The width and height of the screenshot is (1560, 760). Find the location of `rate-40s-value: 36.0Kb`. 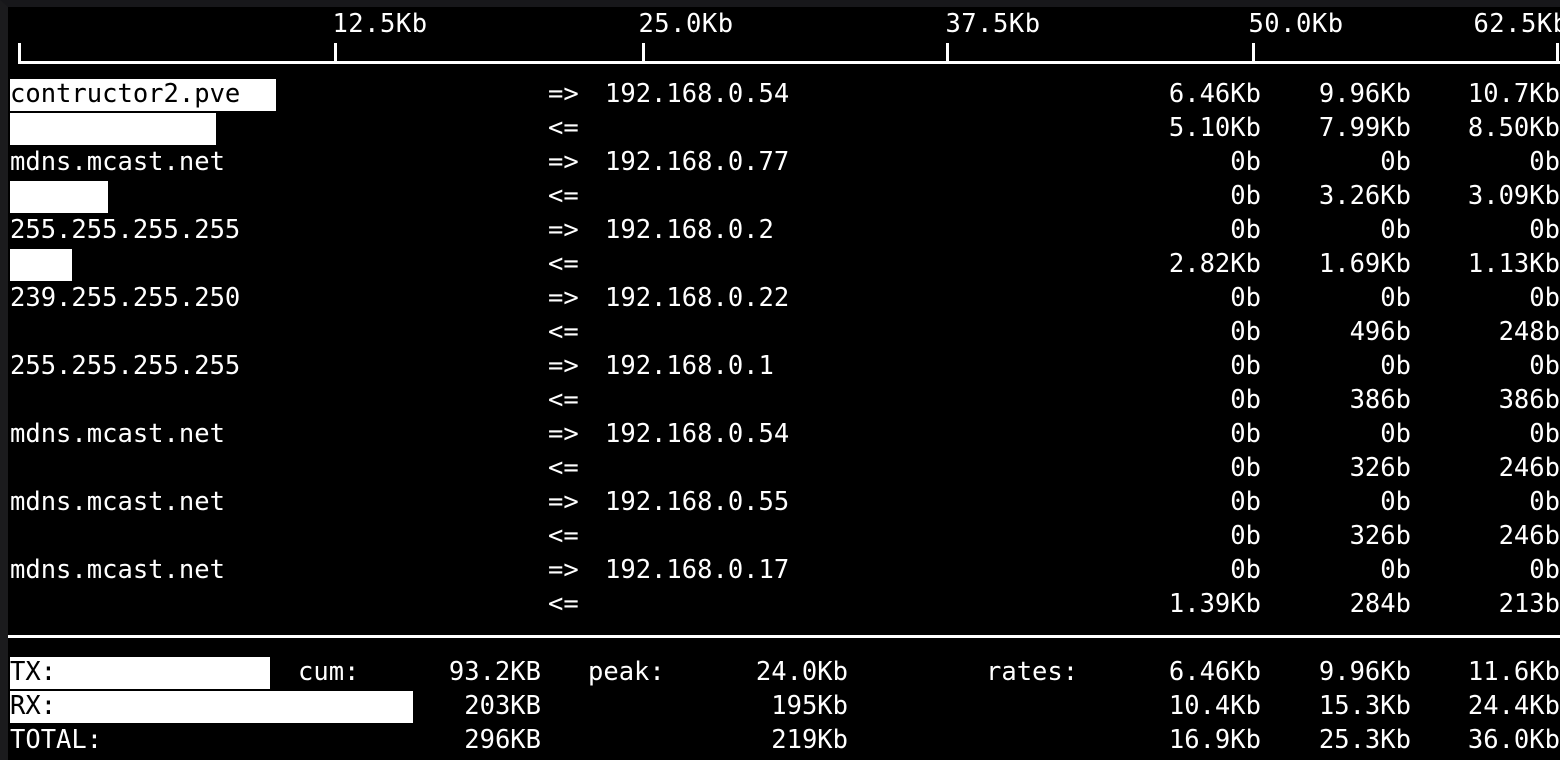

rate-40s-value: 36.0Kb is located at coordinates (1513, 740).